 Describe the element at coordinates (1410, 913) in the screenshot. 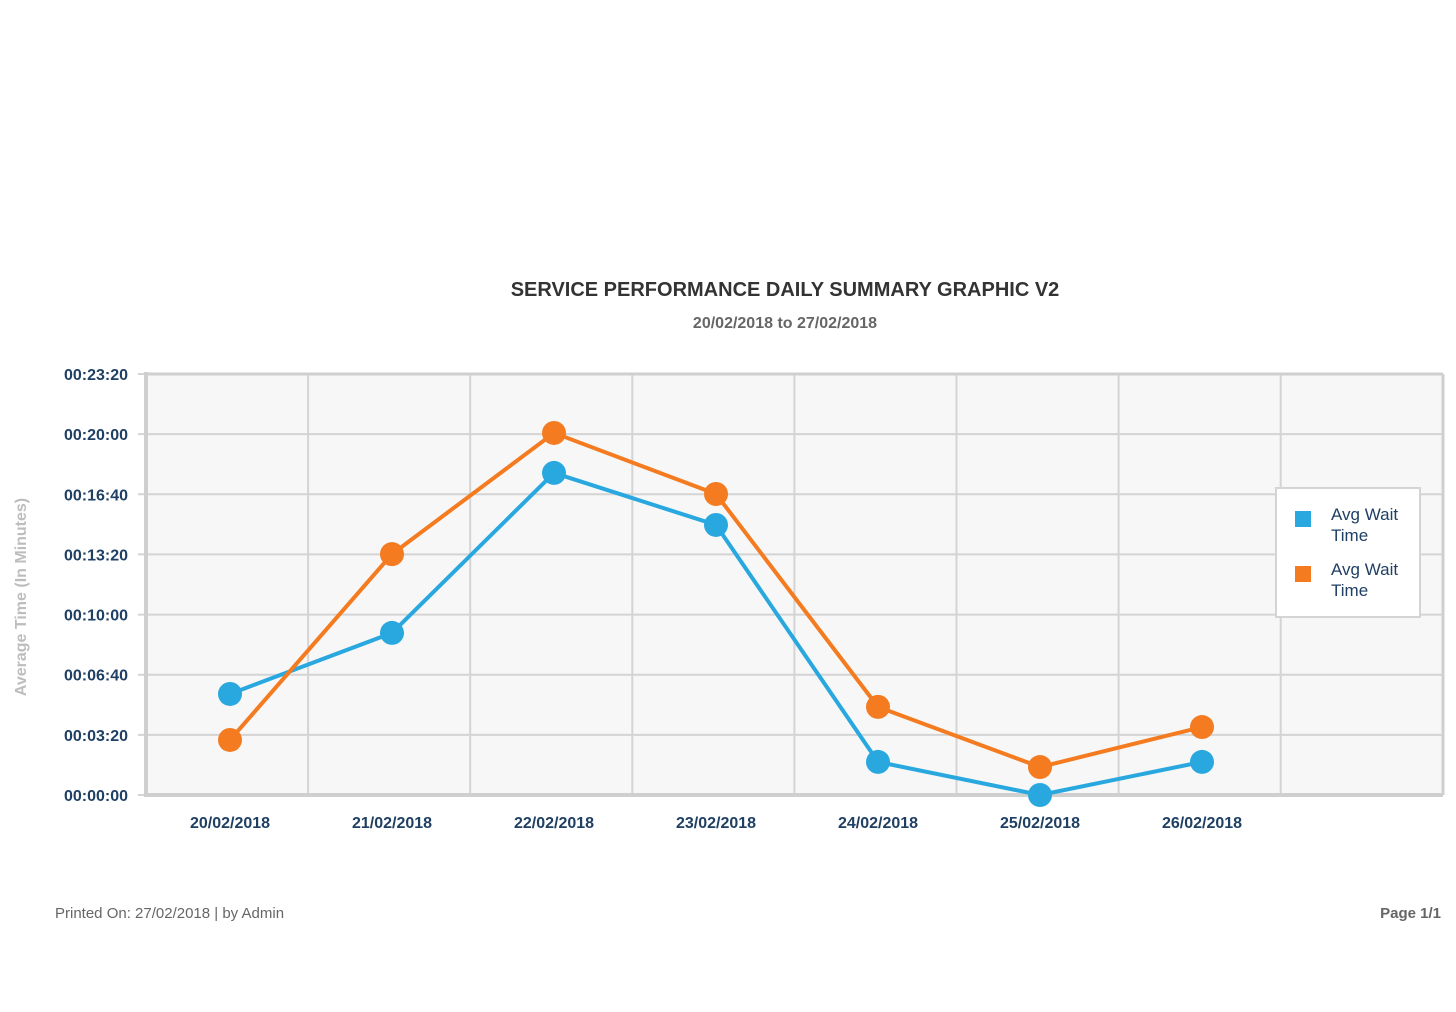

I see `page-number: Page 1/1` at that location.